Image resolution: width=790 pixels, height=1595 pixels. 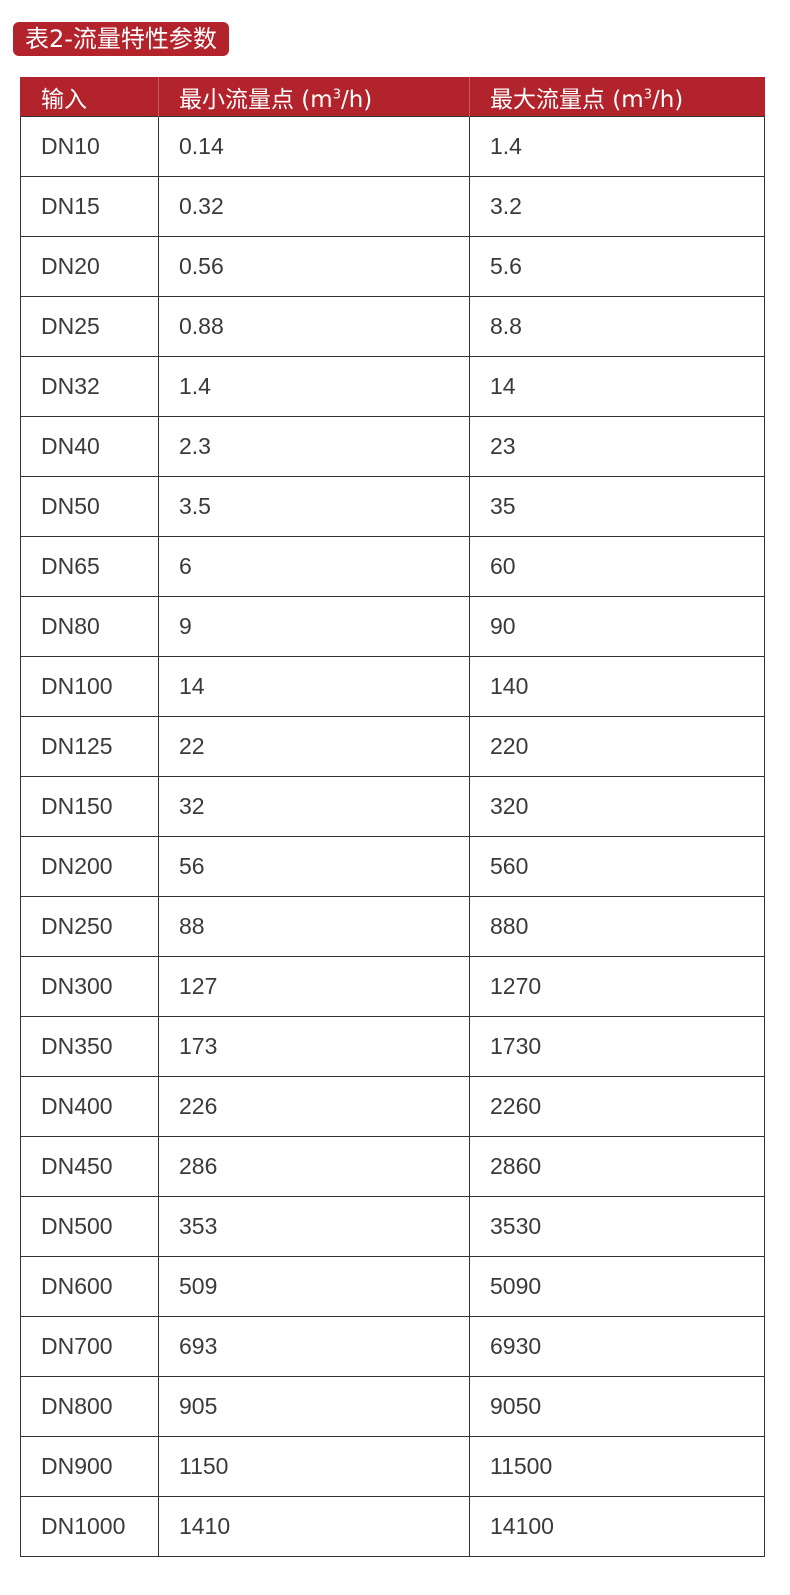 I want to click on cell-max-flow: 3.2, so click(x=617, y=206).